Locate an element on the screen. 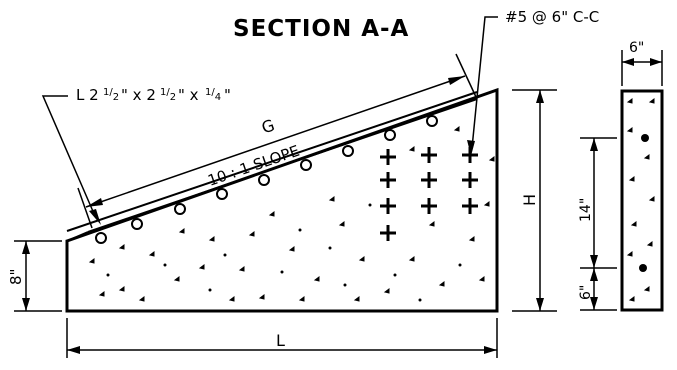 The image size is (677, 370). dimension-8in: 8" is located at coordinates (34, 276).